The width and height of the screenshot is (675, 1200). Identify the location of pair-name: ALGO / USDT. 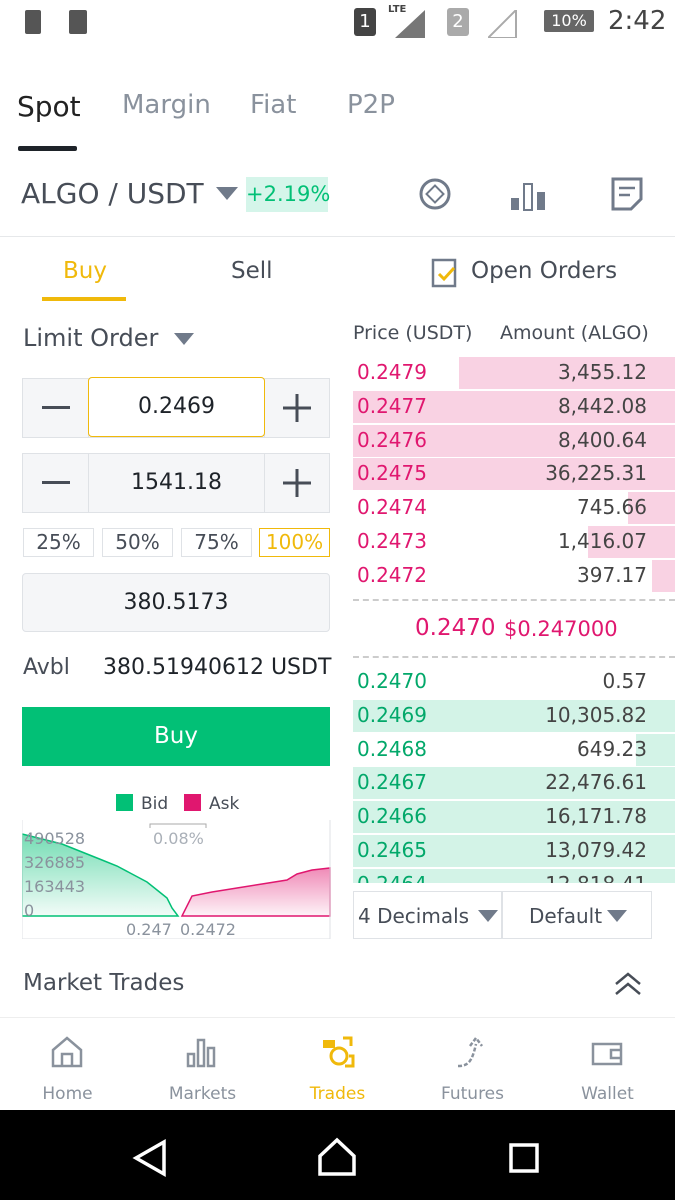
(112, 193).